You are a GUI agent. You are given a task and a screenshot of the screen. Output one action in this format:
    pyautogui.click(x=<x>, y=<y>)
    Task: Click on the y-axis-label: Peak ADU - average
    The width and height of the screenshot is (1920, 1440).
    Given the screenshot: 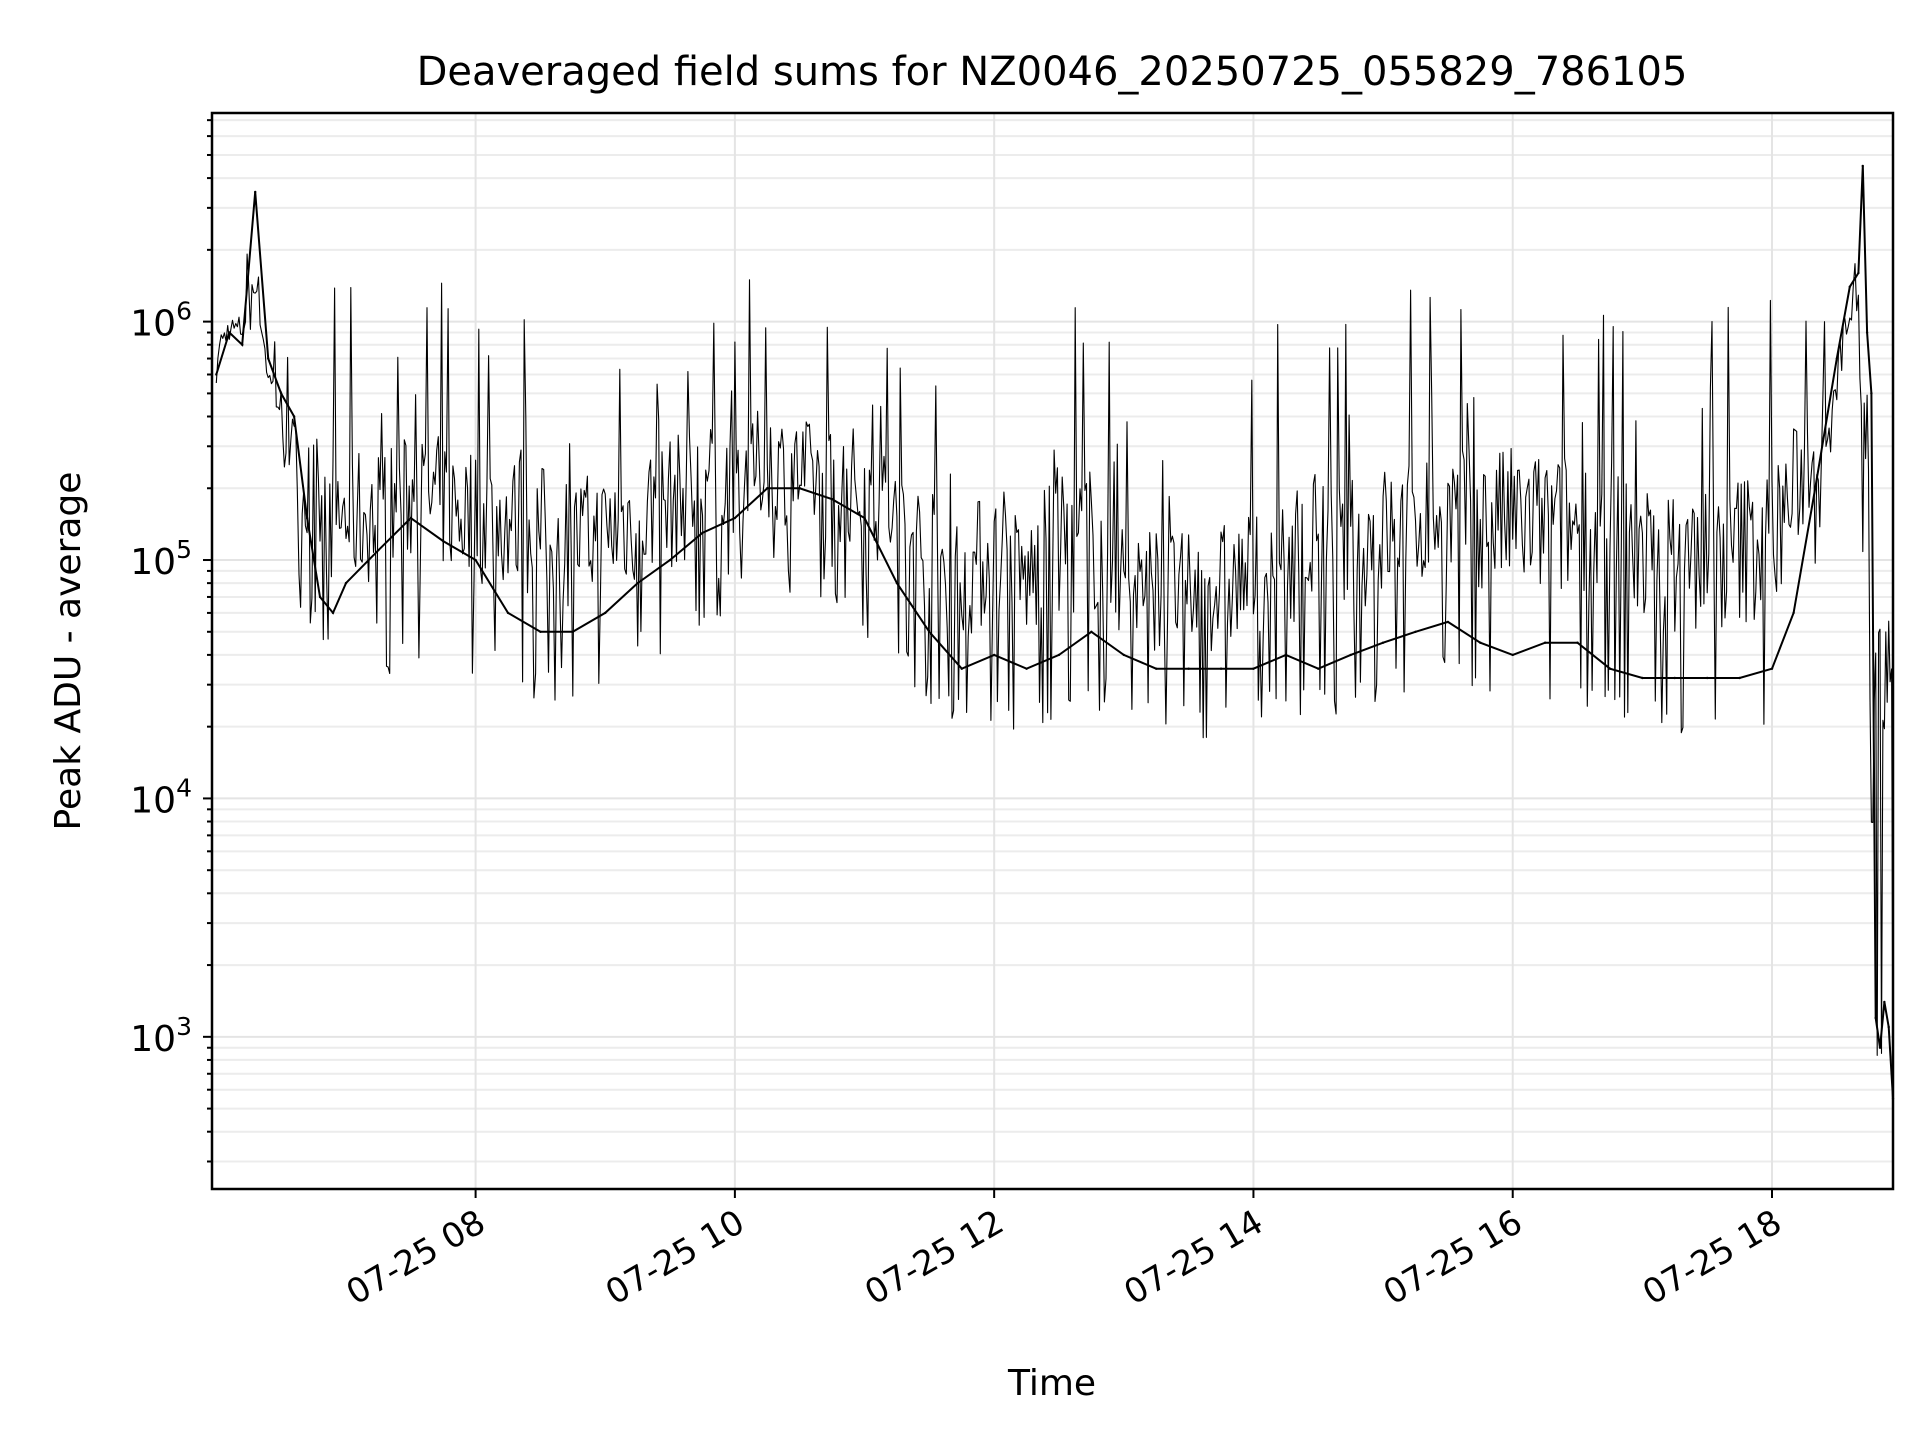 What is the action you would take?
    pyautogui.click(x=68, y=651)
    